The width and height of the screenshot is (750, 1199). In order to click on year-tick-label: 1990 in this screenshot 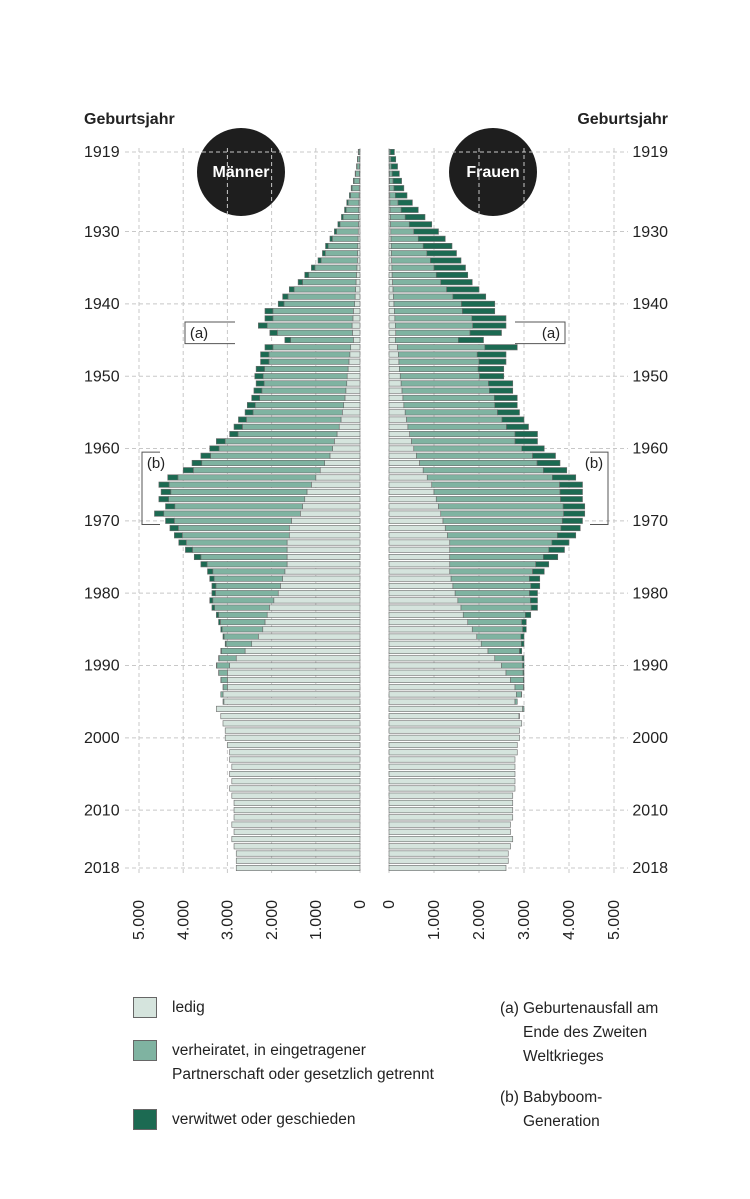, I will do `click(102, 666)`.